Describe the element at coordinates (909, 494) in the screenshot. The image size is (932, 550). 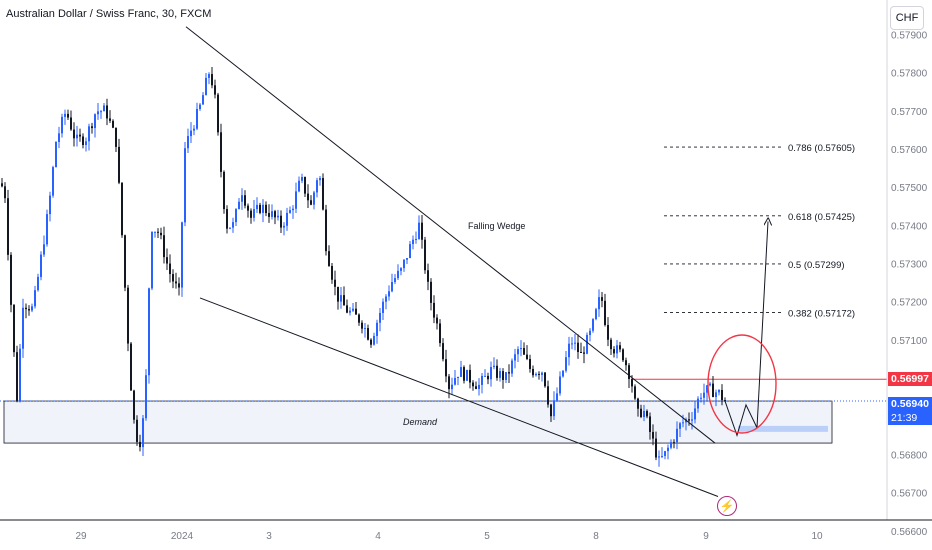
I see `y-tick-10: 0.56700` at that location.